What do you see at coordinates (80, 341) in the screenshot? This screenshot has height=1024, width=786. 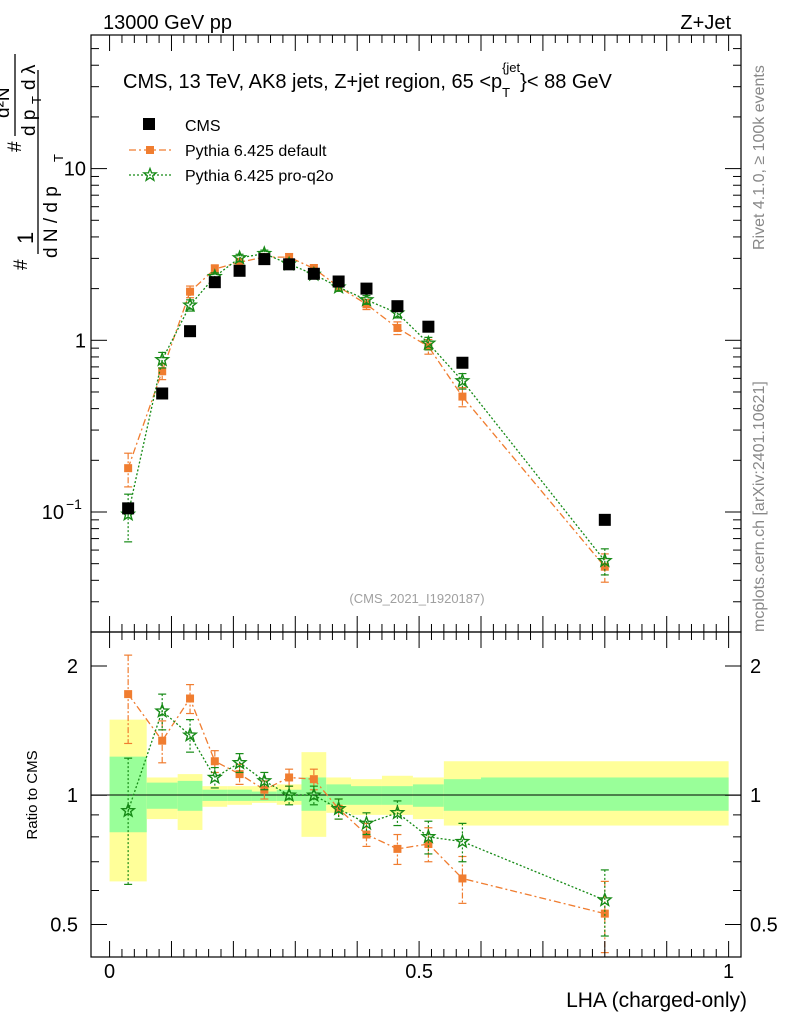 I see `main-y-tick-label: 1` at bounding box center [80, 341].